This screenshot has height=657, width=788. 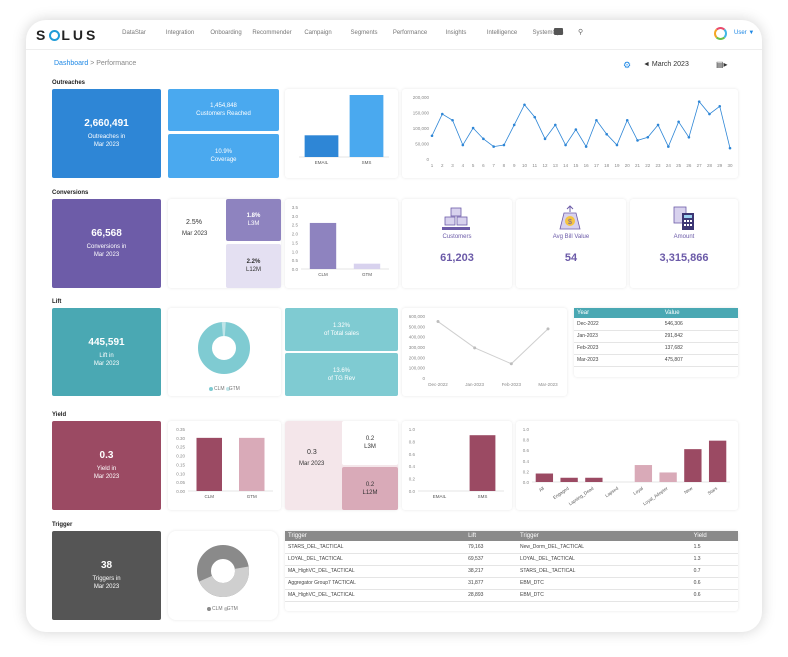 What do you see at coordinates (401, 595) in the screenshot?
I see `table-row: MA_HighVC_DEL_TACTICAL 28,893` at bounding box center [401, 595].